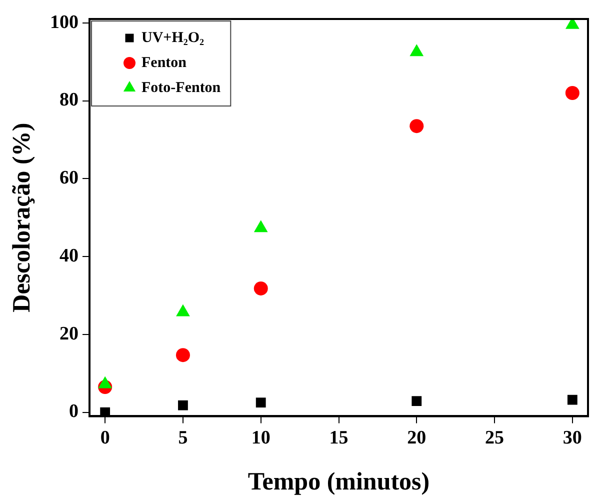 This screenshot has width=596, height=504. What do you see at coordinates (572, 438) in the screenshot?
I see `x-tick-label: 30` at bounding box center [572, 438].